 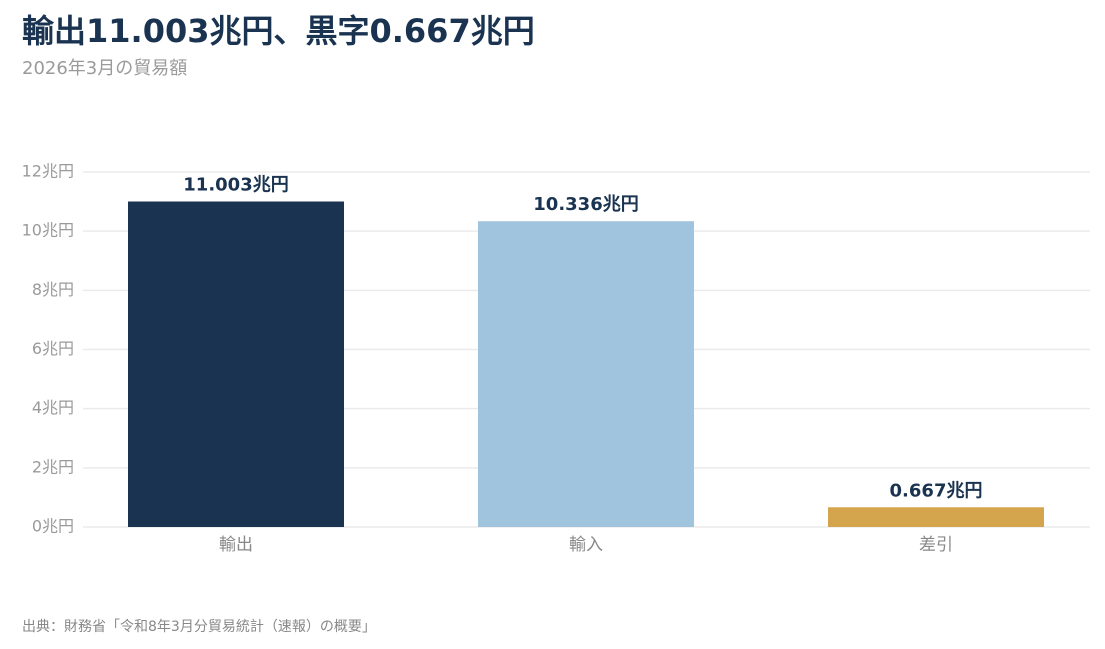 What do you see at coordinates (53, 348) in the screenshot?
I see `y-tick-label: 6兆円` at bounding box center [53, 348].